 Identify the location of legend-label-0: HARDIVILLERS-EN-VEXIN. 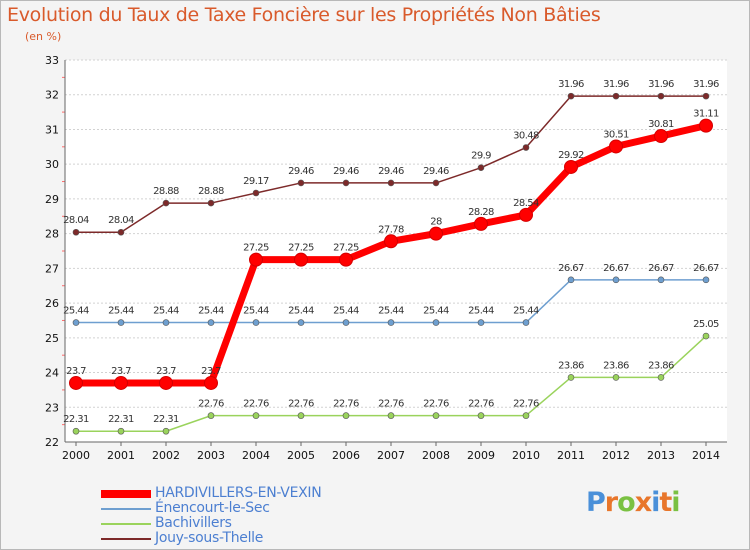
(238, 493).